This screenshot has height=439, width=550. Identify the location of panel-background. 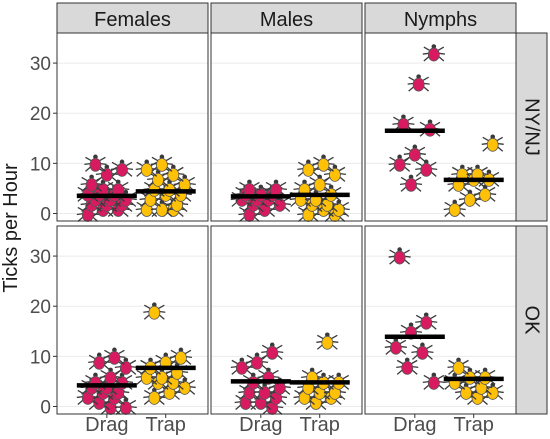
(440, 127).